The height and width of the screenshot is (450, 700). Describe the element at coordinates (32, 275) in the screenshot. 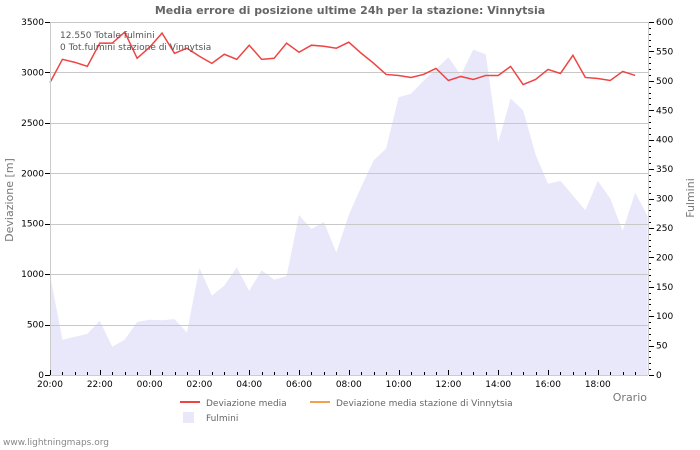

I see `left-tick-label: 1000` at that location.